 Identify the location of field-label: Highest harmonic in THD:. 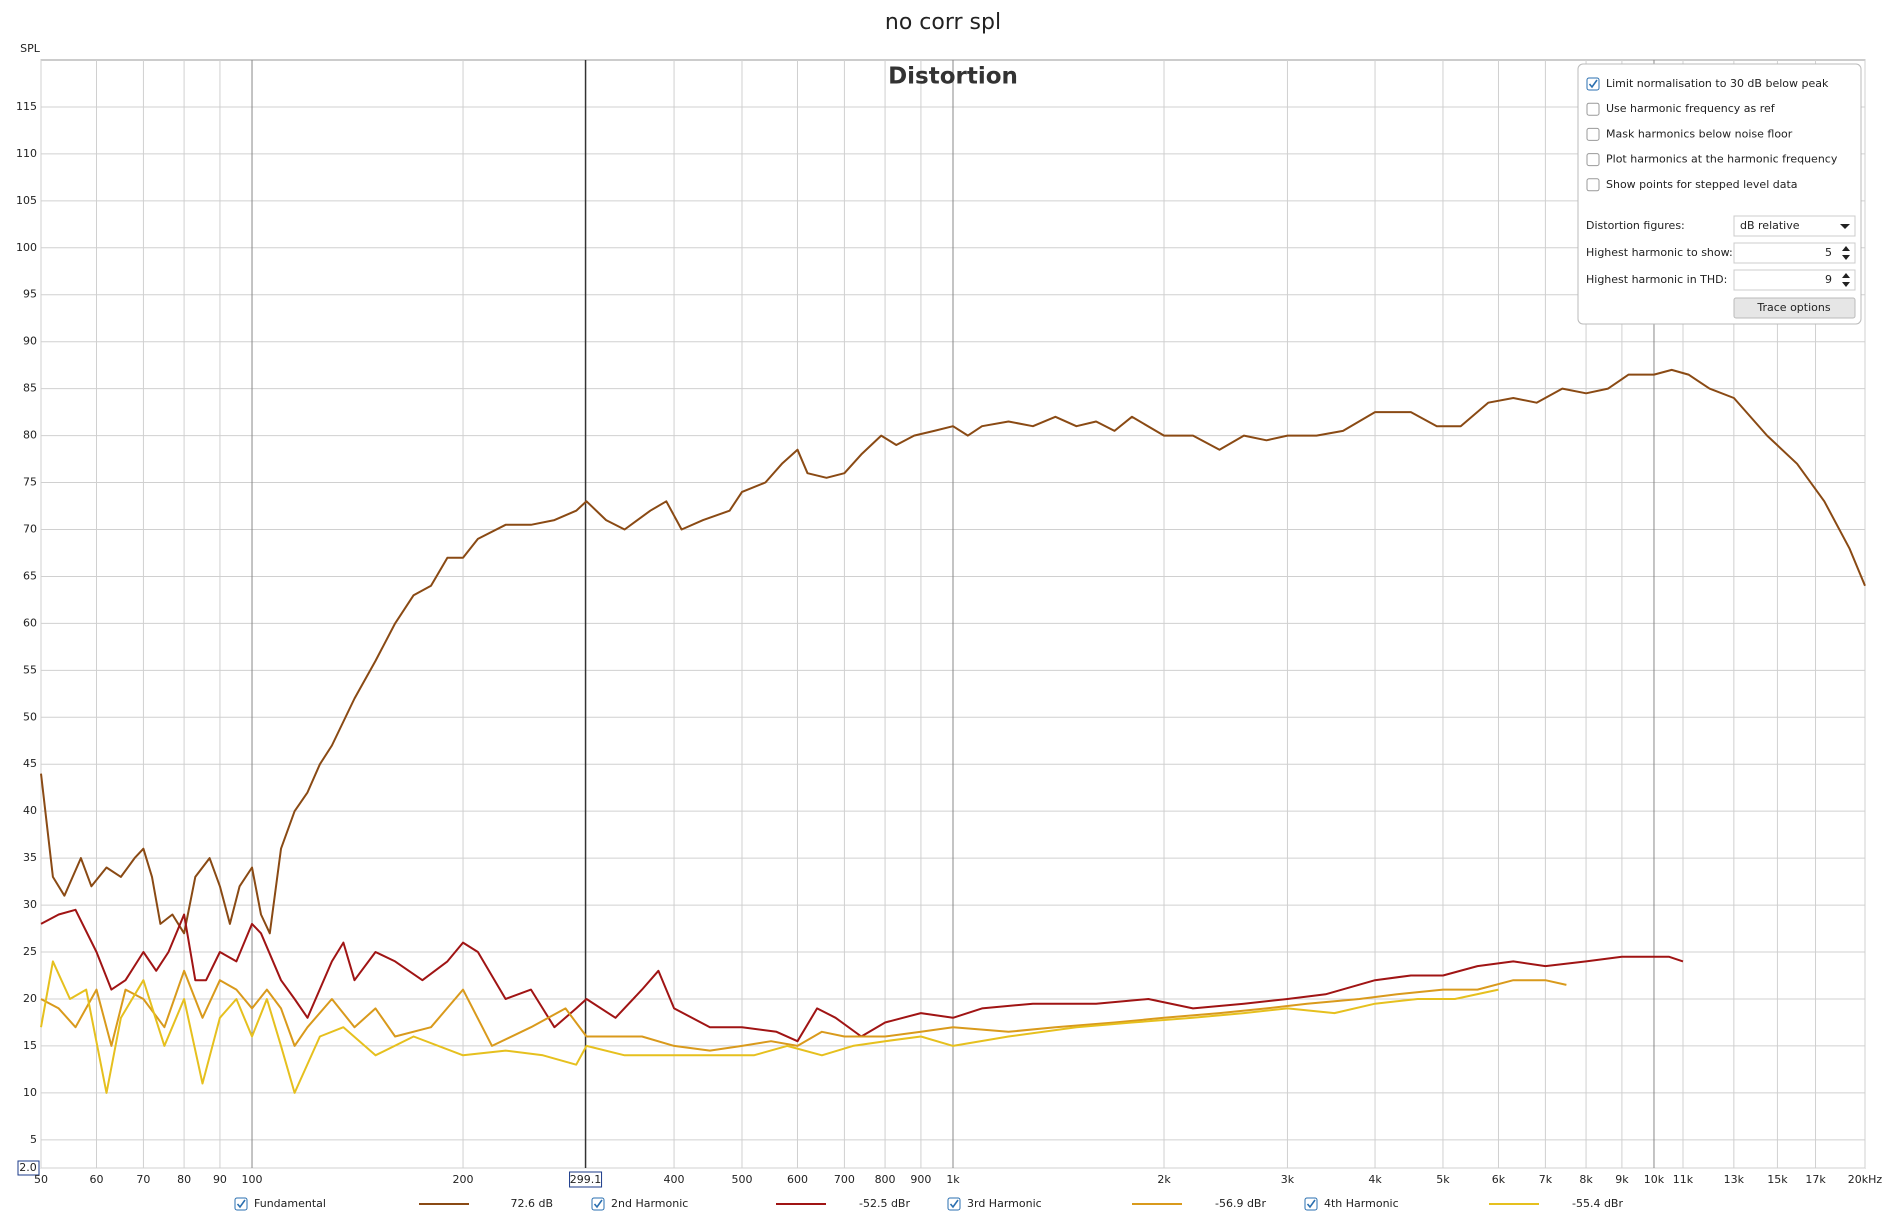
(1656, 279).